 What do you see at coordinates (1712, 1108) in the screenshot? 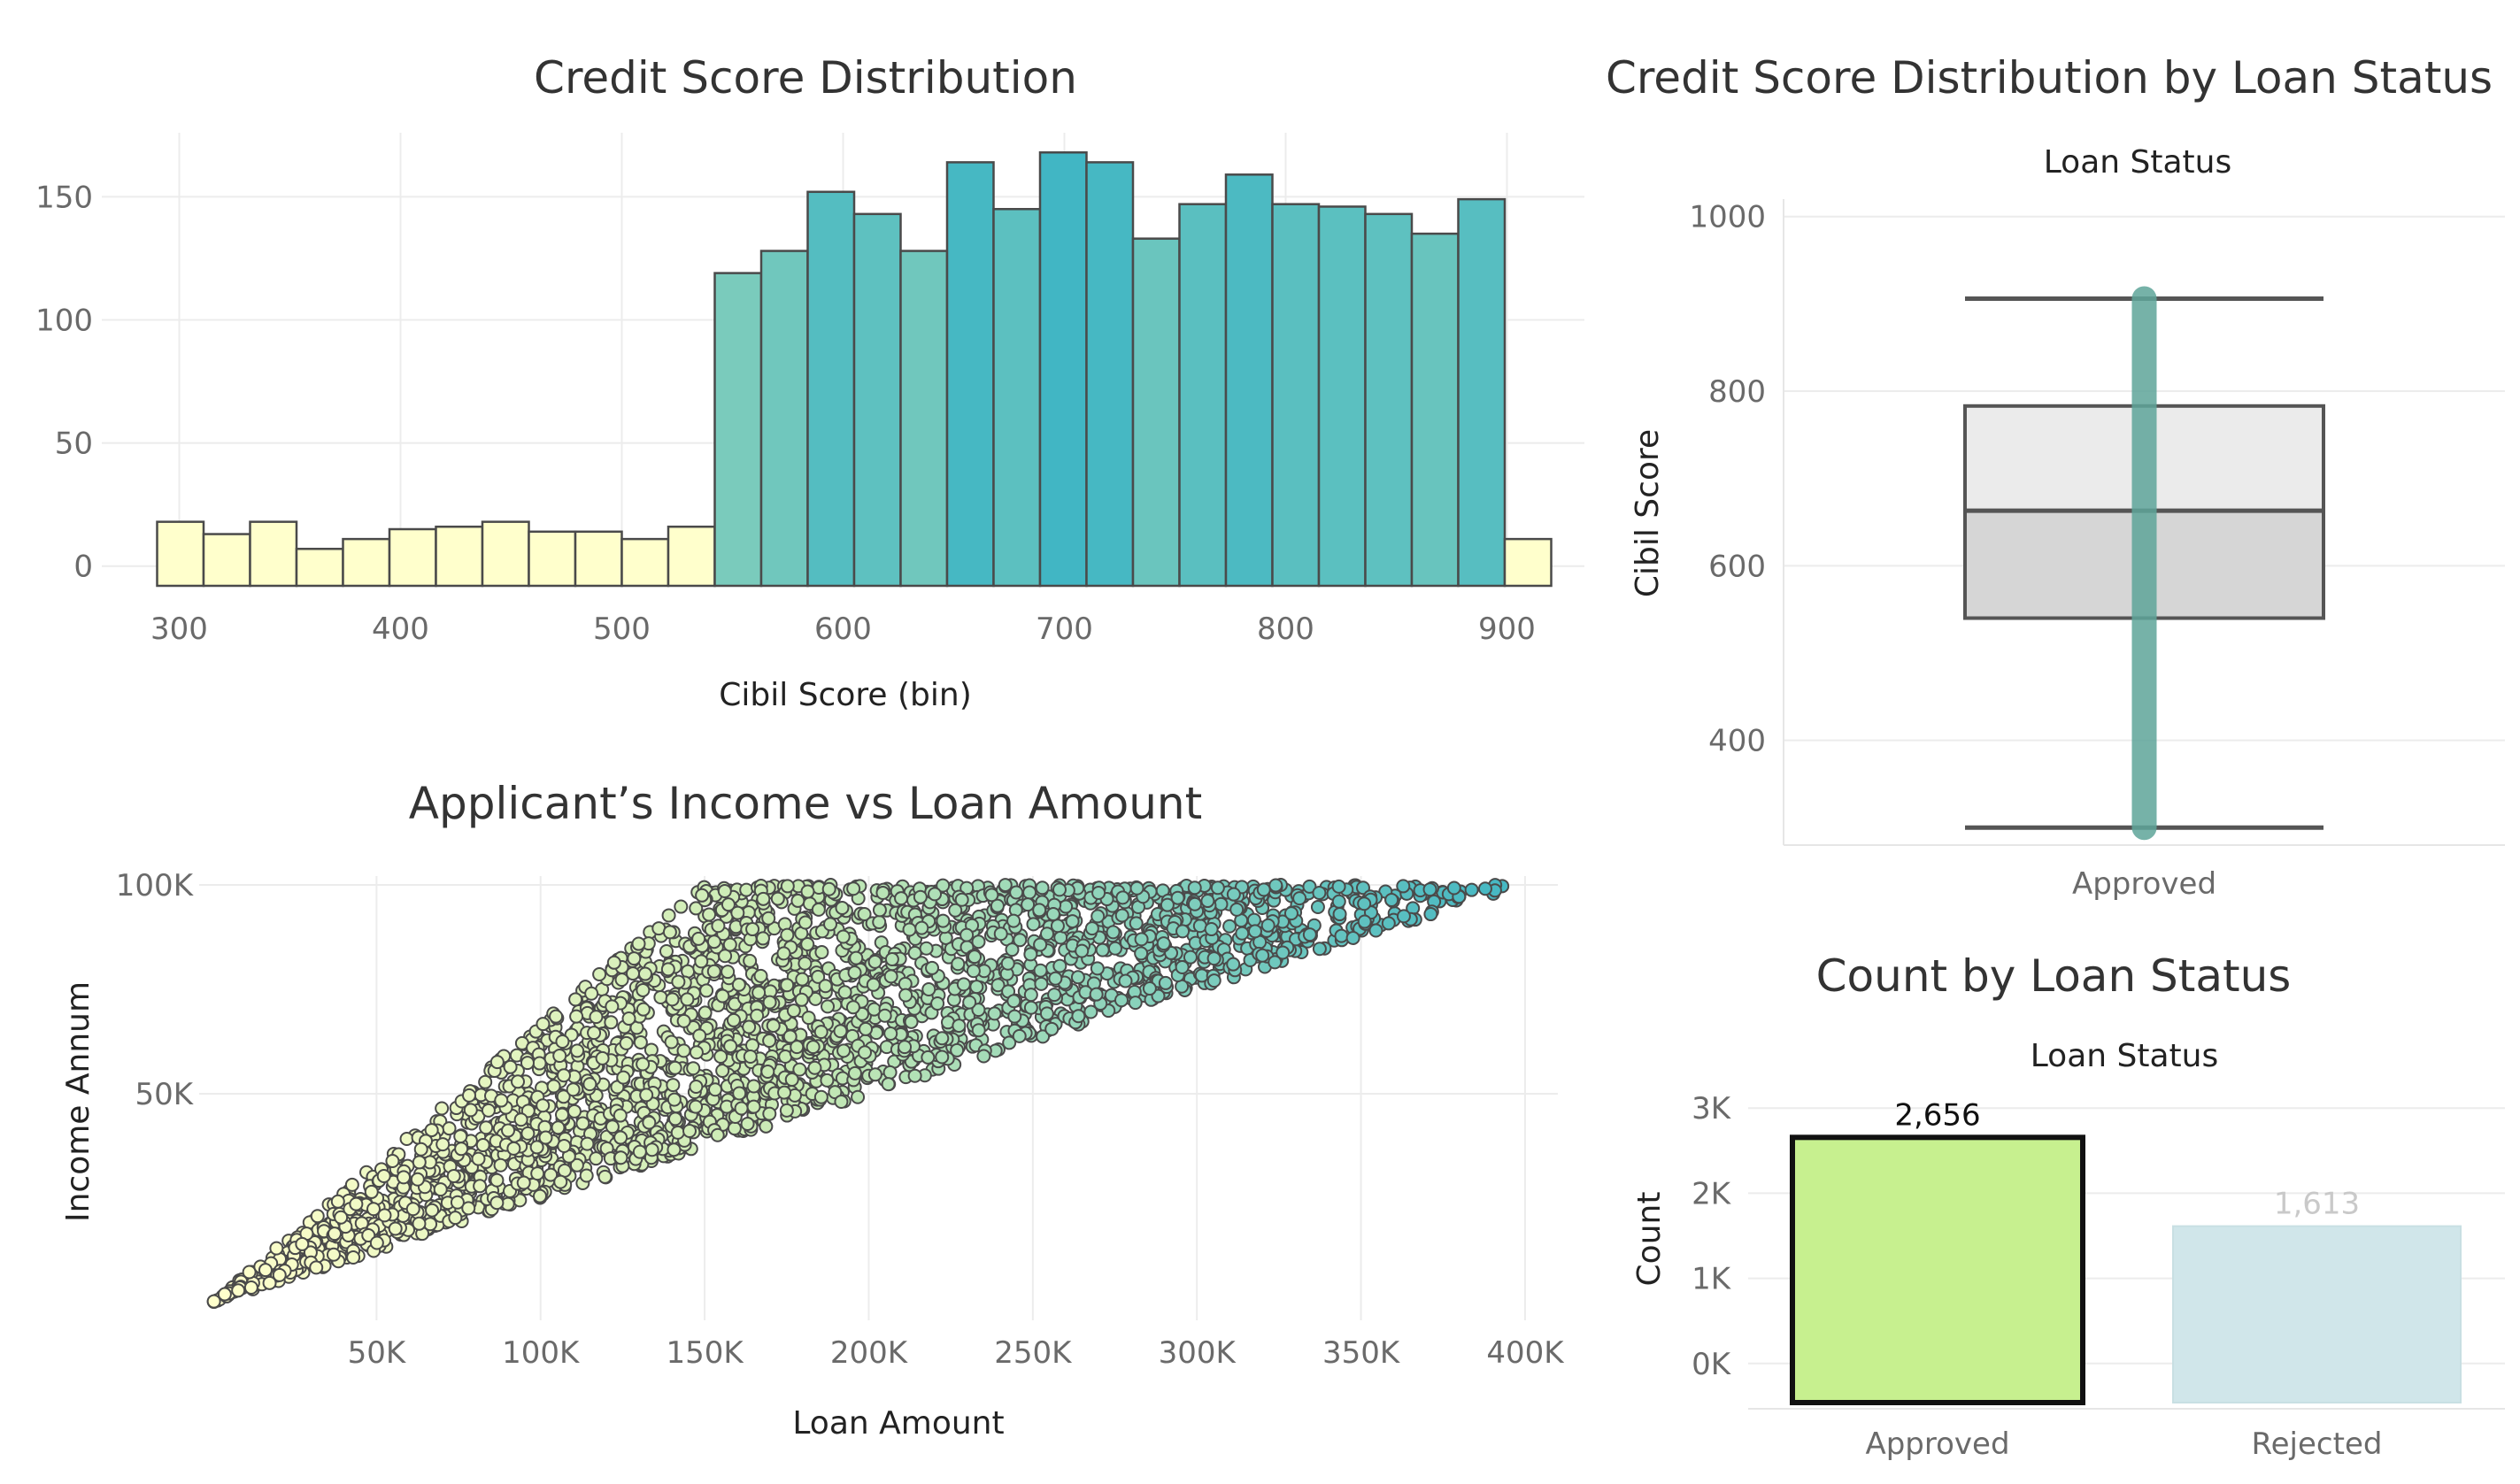
I see `count-y-tick: 3K` at bounding box center [1712, 1108].